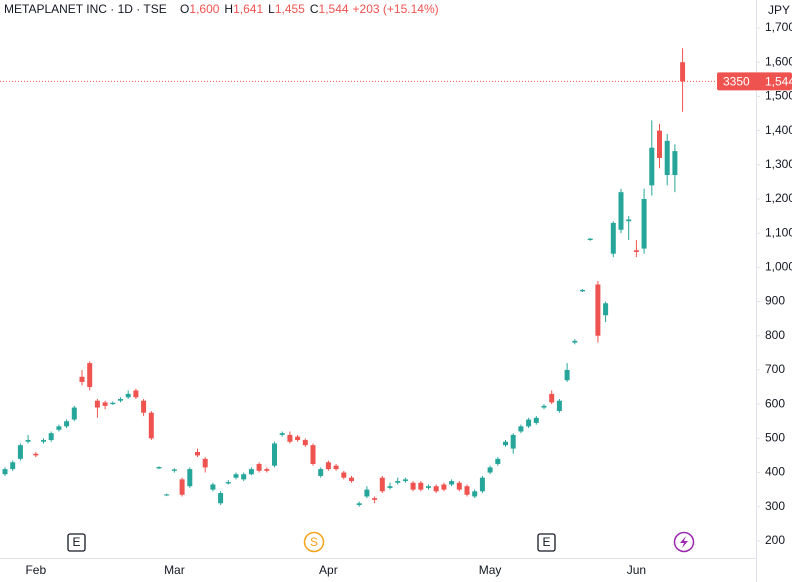  I want to click on y-tick-label: 700, so click(775, 369).